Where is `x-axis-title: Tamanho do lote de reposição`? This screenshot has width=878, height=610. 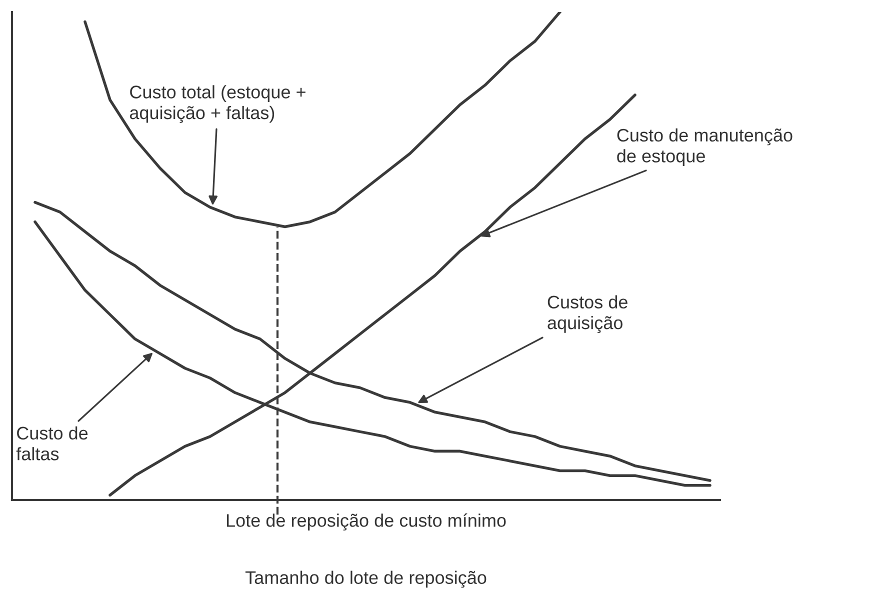 x-axis-title: Tamanho do lote de reposição is located at coordinates (365, 579).